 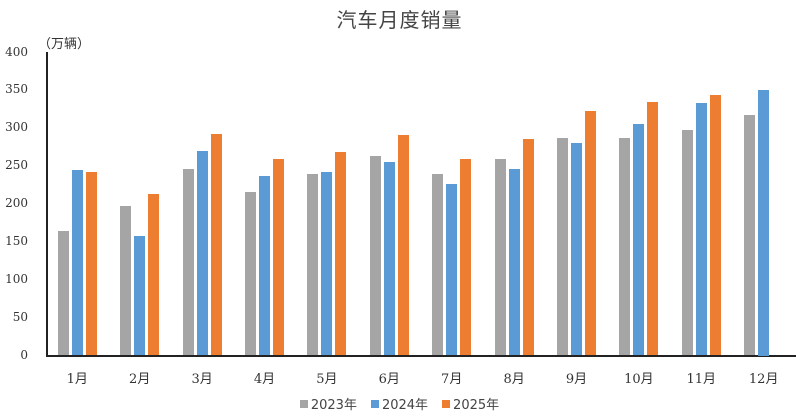 I want to click on x-tick-label: 9月, so click(x=576, y=379).